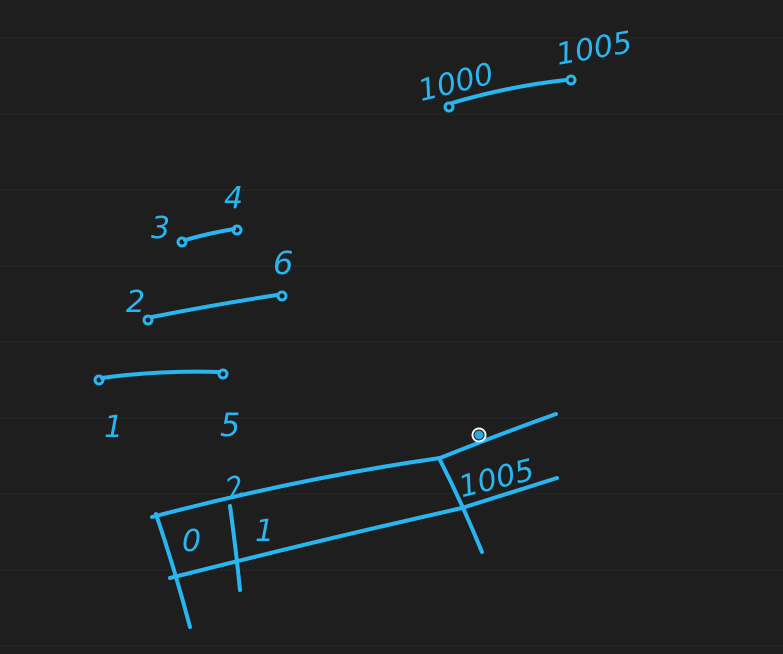 This screenshot has height=654, width=783. I want to click on interval-2-6-segment, so click(214, 306).